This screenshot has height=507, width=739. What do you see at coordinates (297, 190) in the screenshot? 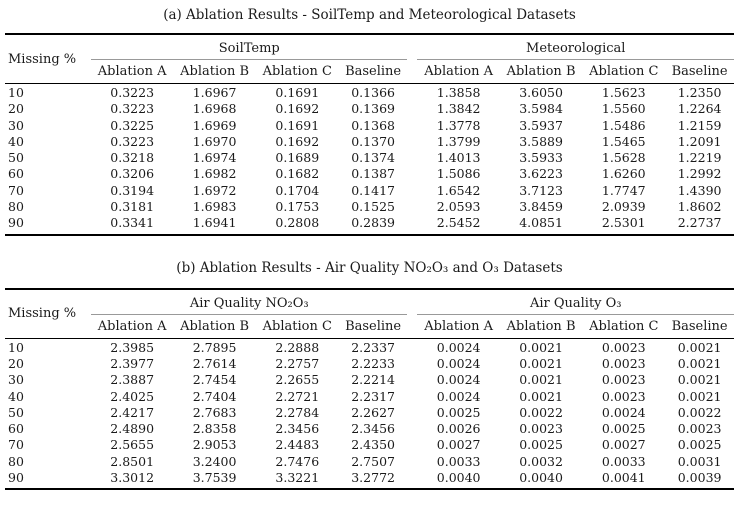
I see `cell-value: 0.1704` at bounding box center [297, 190].